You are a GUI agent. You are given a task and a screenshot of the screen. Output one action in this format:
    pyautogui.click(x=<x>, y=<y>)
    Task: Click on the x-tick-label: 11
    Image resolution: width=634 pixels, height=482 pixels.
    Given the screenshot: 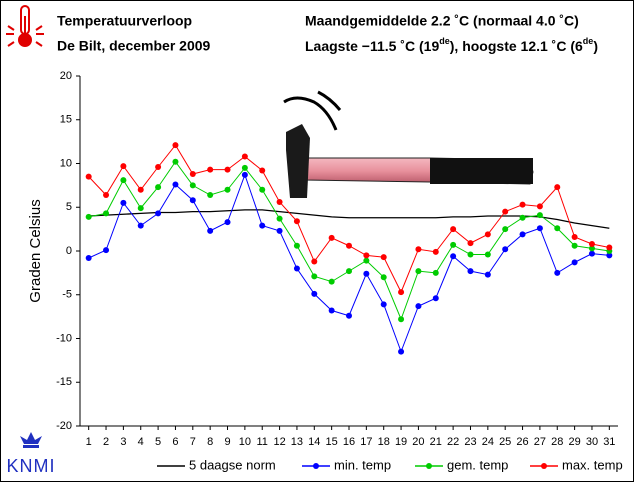 What is the action you would take?
    pyautogui.click(x=262, y=442)
    